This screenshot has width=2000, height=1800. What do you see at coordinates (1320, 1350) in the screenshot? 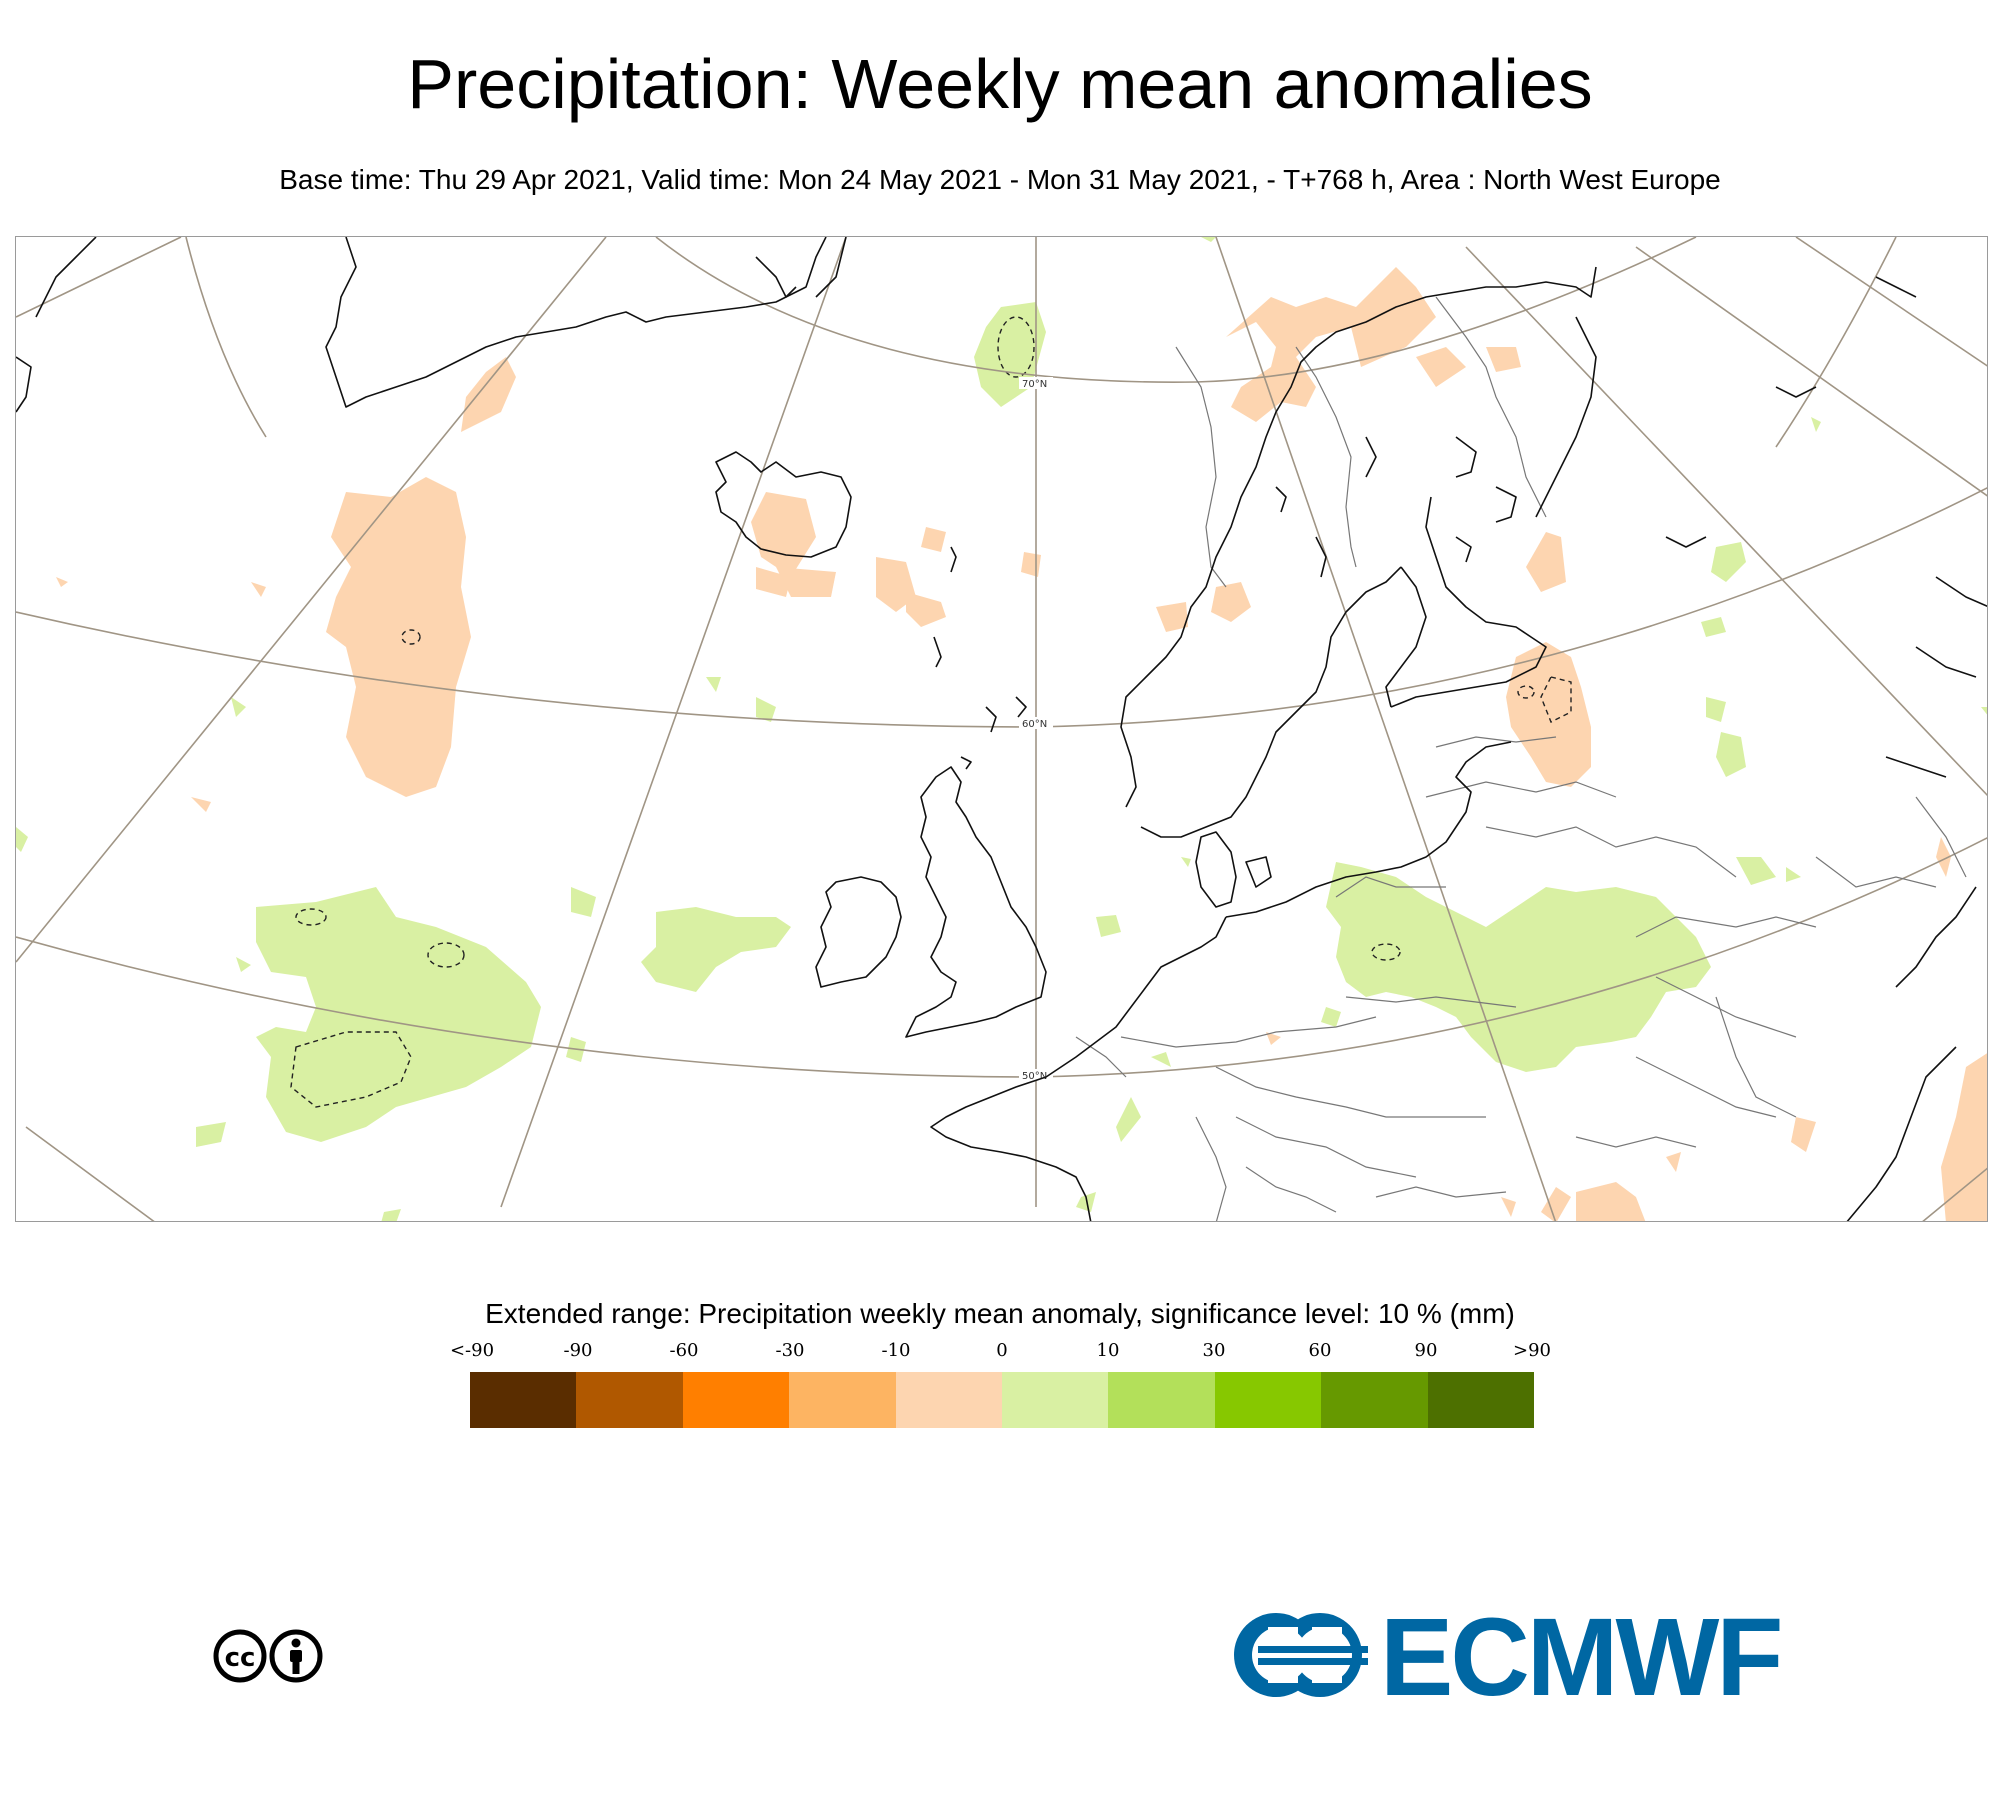
I see `legend-tick: 60` at bounding box center [1320, 1350].